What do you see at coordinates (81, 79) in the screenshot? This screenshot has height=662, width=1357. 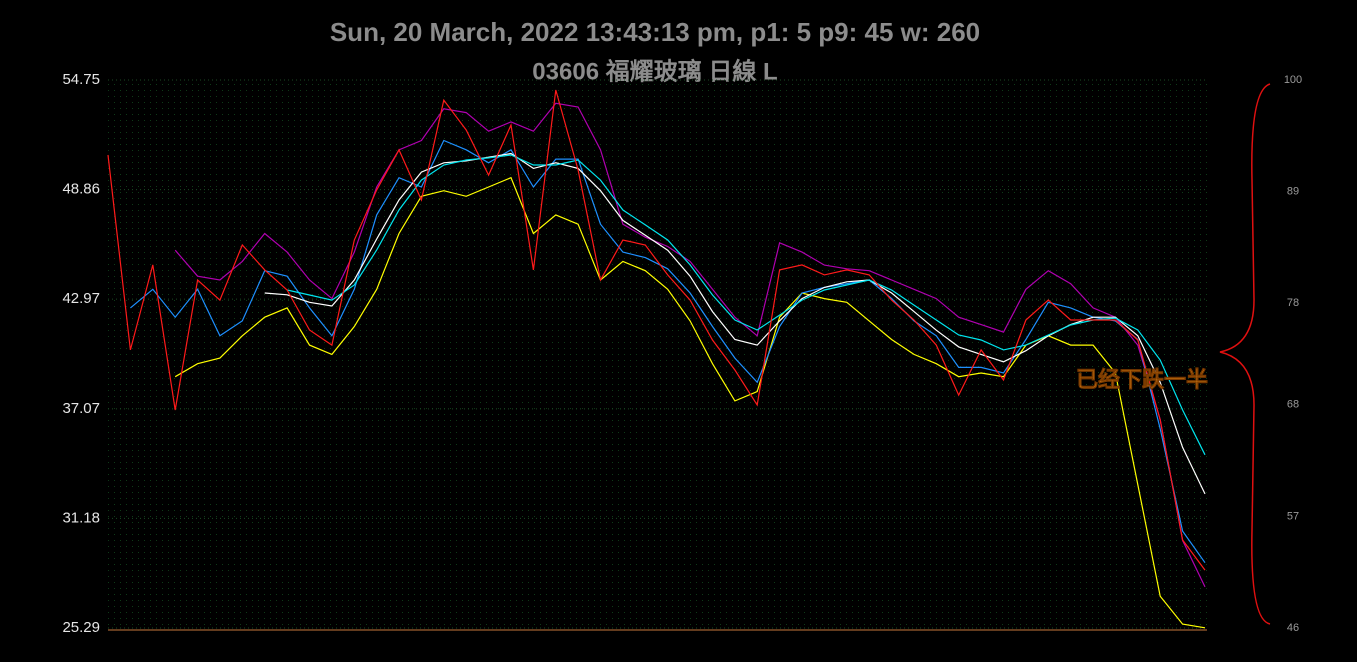 I see `y-tick-label: 54.75` at bounding box center [81, 79].